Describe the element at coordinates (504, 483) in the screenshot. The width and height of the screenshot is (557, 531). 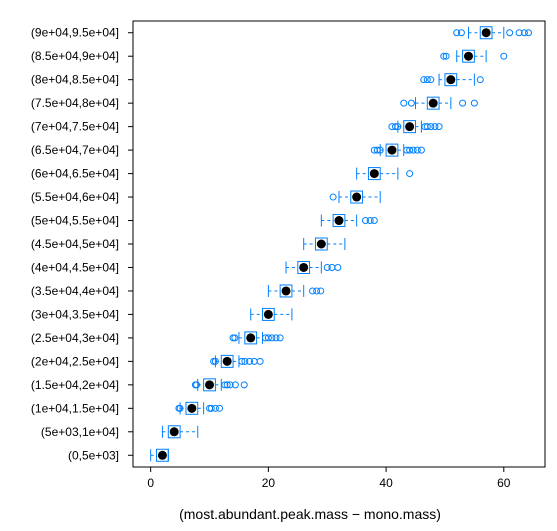
I see `x-tick-label: 60` at that location.